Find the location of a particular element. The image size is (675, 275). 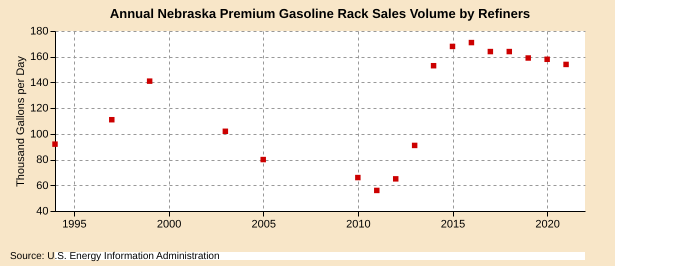

x-tick-label: 1995 is located at coordinates (74, 224).